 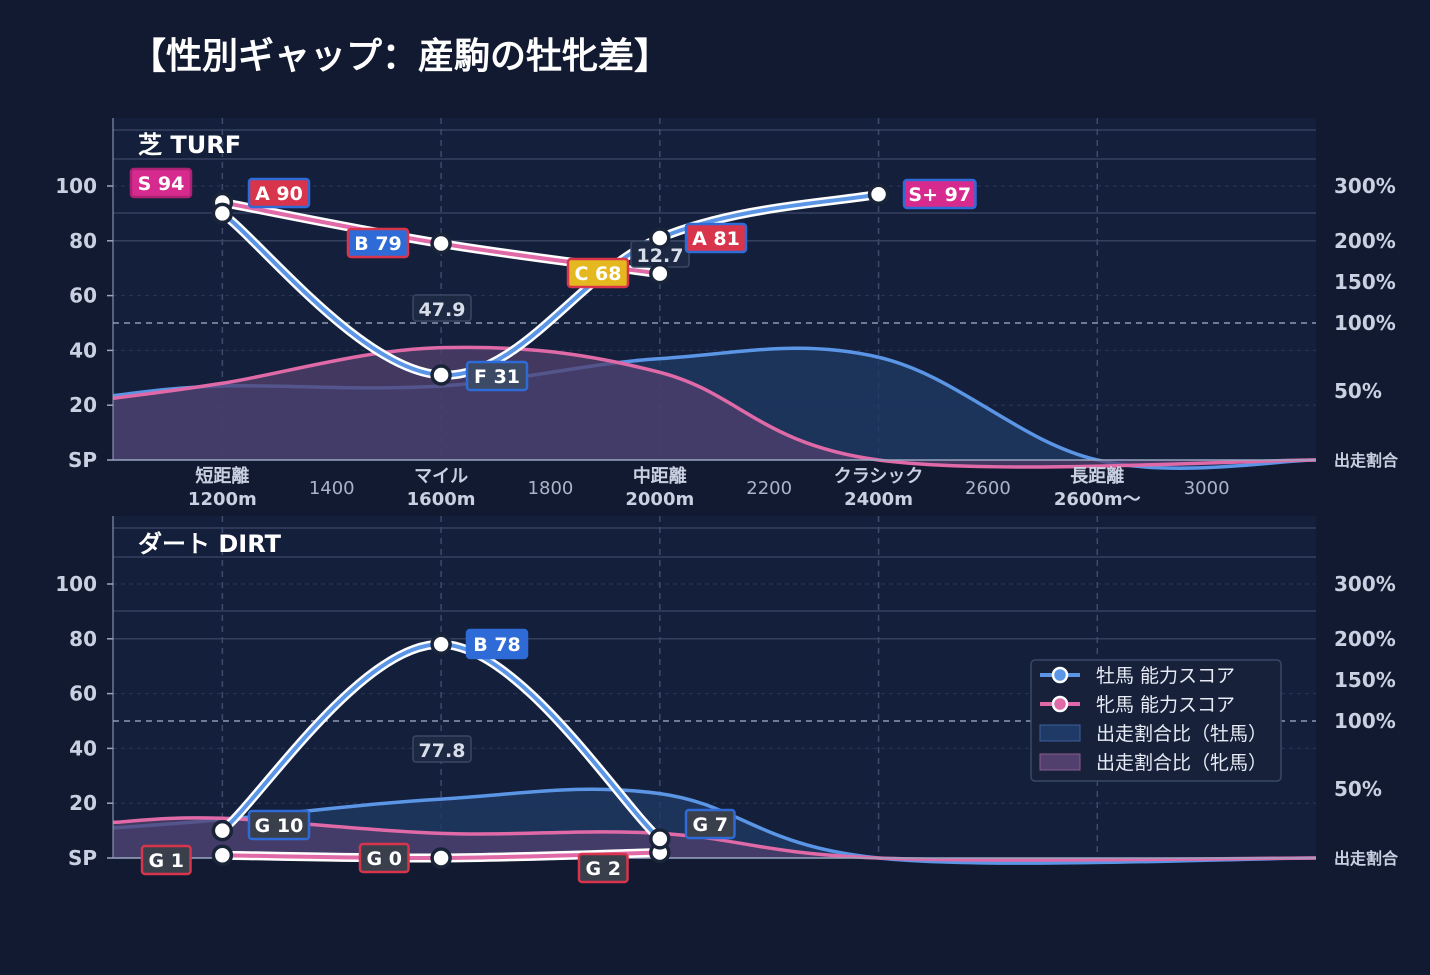 What do you see at coordinates (660, 256) in the screenshot?
I see `gap-label-text: 12.7` at bounding box center [660, 256].